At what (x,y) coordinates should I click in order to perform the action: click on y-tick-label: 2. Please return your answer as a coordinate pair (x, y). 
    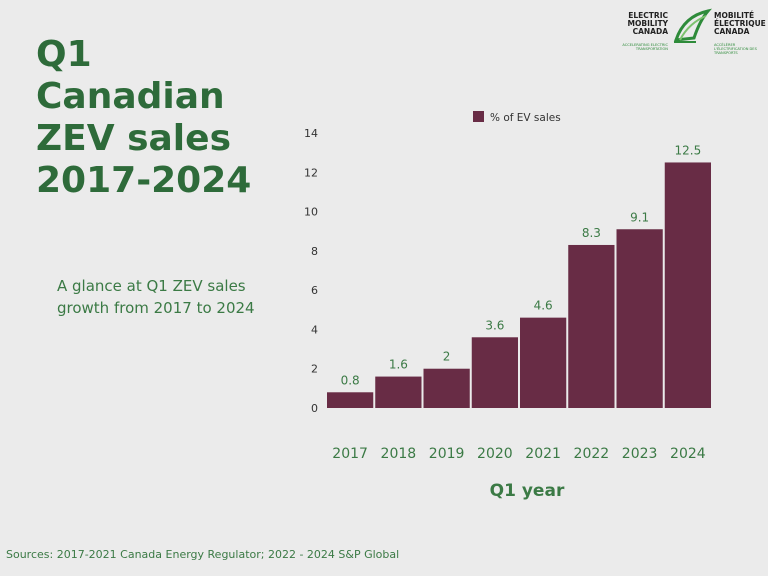
    Looking at the image, I should click on (314, 369).